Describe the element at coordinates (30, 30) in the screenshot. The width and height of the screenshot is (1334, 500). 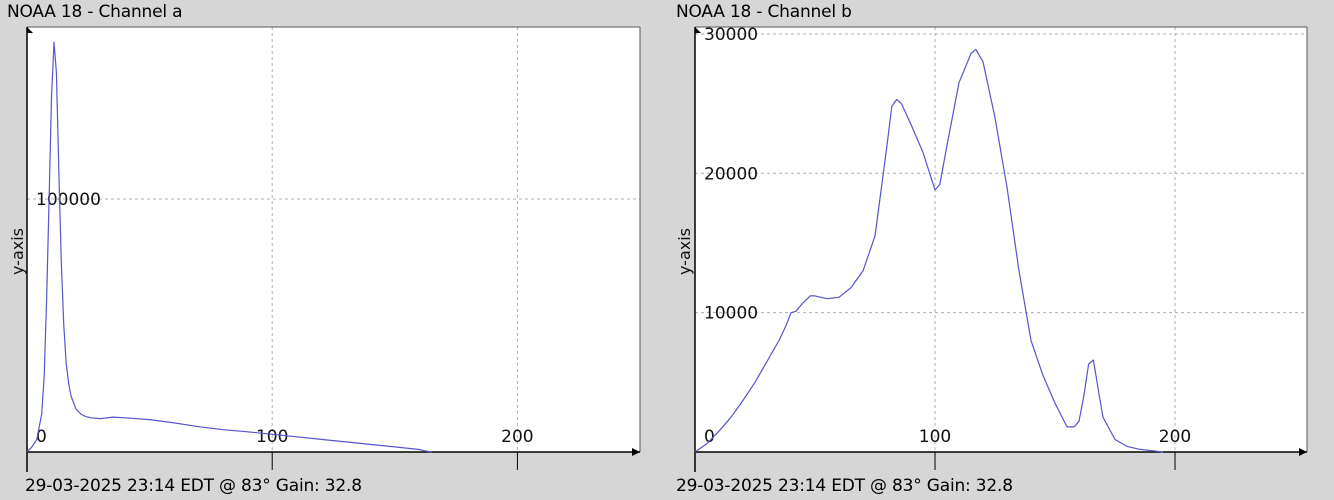
I see `chart-a-y-arrow-icon` at that location.